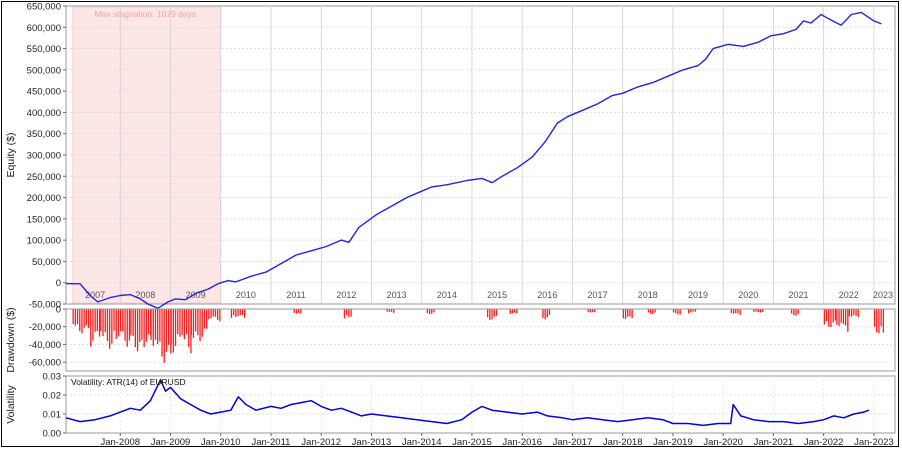 This screenshot has width=902, height=450. I want to click on year-label: 2011, so click(295, 295).